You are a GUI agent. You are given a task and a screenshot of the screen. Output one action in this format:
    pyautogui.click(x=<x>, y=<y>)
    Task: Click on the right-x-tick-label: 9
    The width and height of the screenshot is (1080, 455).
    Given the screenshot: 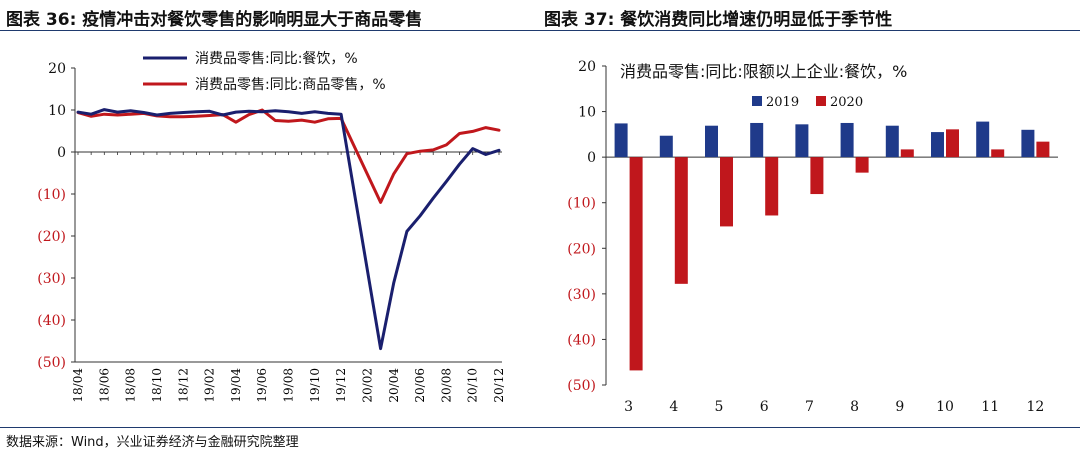 What is the action you would take?
    pyautogui.click(x=899, y=407)
    